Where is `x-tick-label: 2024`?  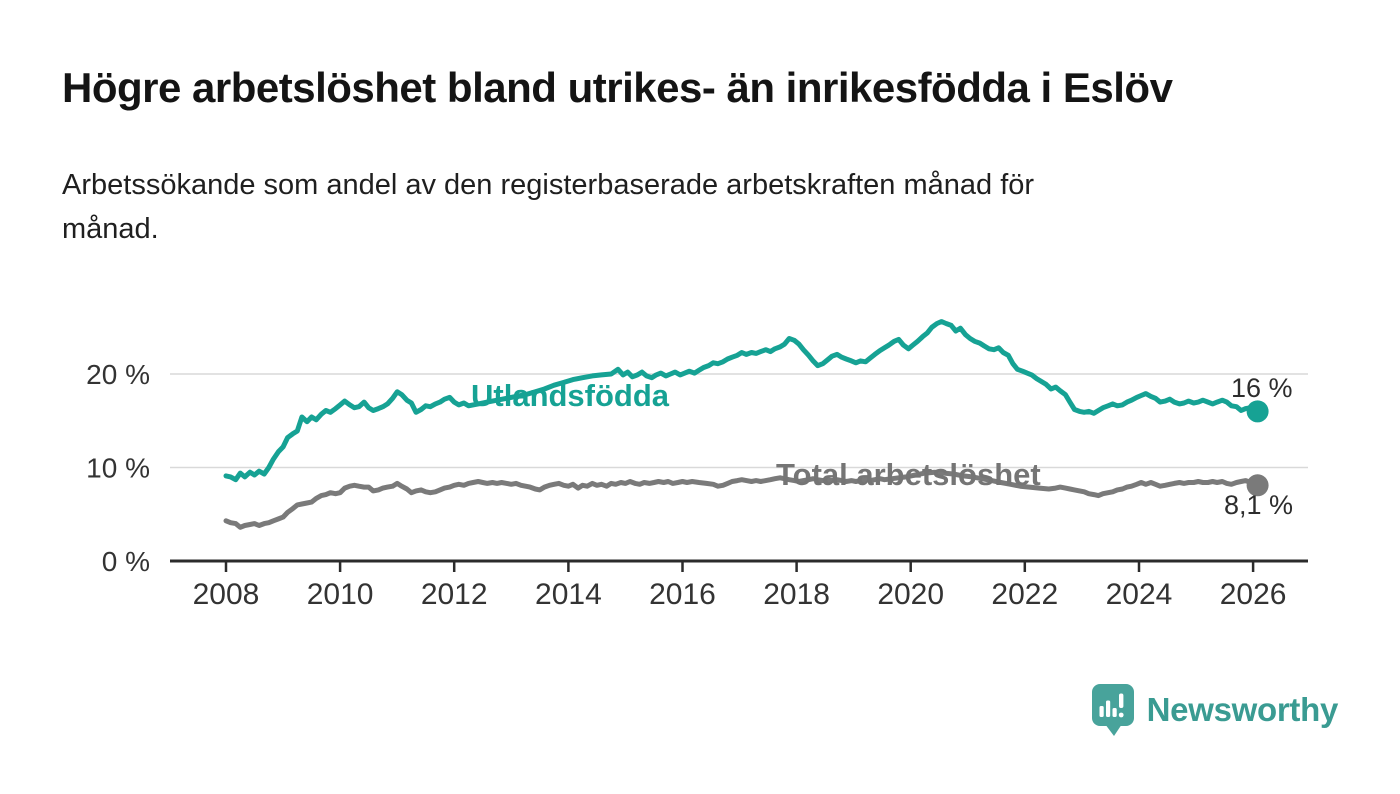
x-tick-label: 2024 is located at coordinates (1139, 594).